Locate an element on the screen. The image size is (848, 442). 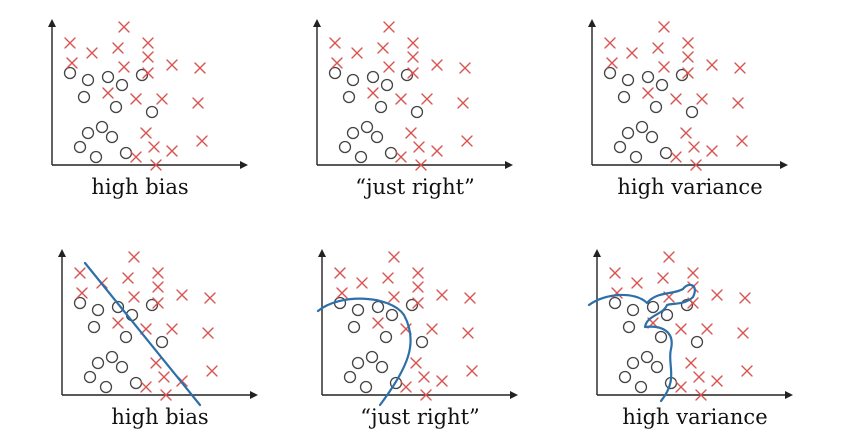
caption-high-variance: high variance is located at coordinates (690, 187).